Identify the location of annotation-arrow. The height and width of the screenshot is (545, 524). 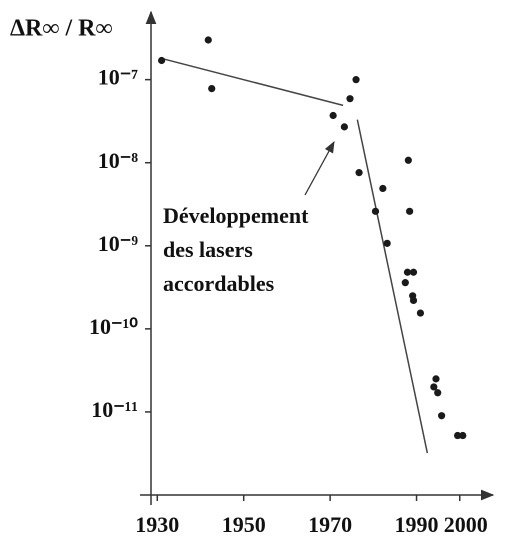
(319, 168).